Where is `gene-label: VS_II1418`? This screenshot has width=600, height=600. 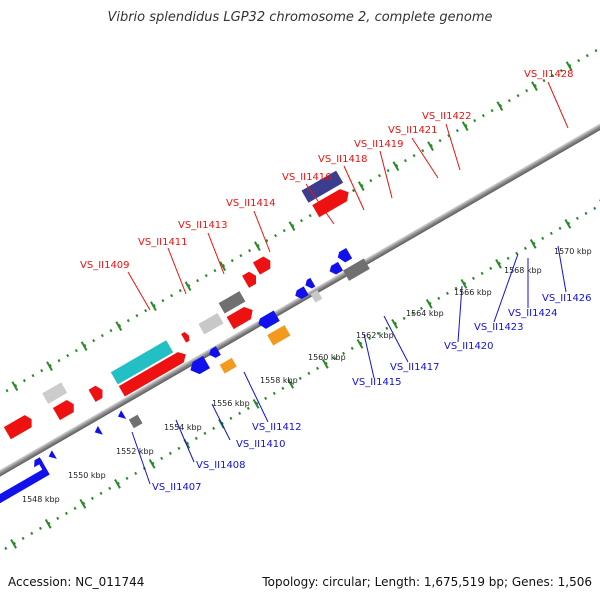 gene-label: VS_II1418 is located at coordinates (343, 159).